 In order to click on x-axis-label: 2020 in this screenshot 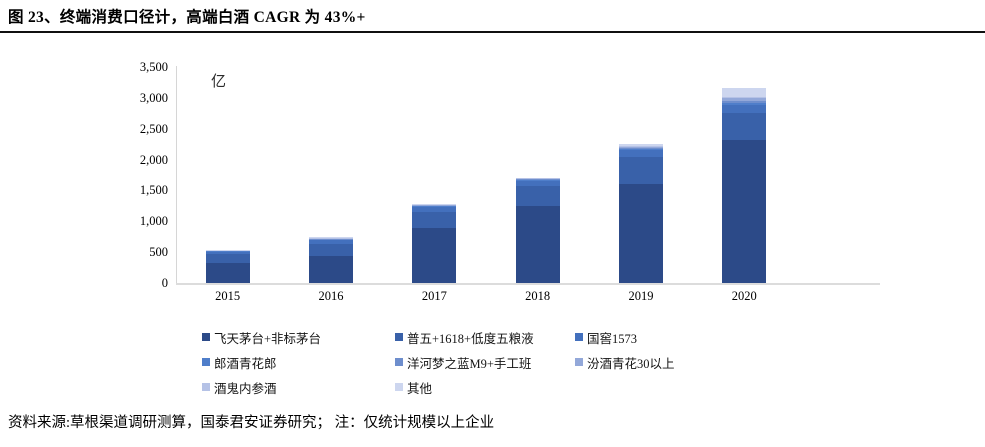, I will do `click(744, 296)`.